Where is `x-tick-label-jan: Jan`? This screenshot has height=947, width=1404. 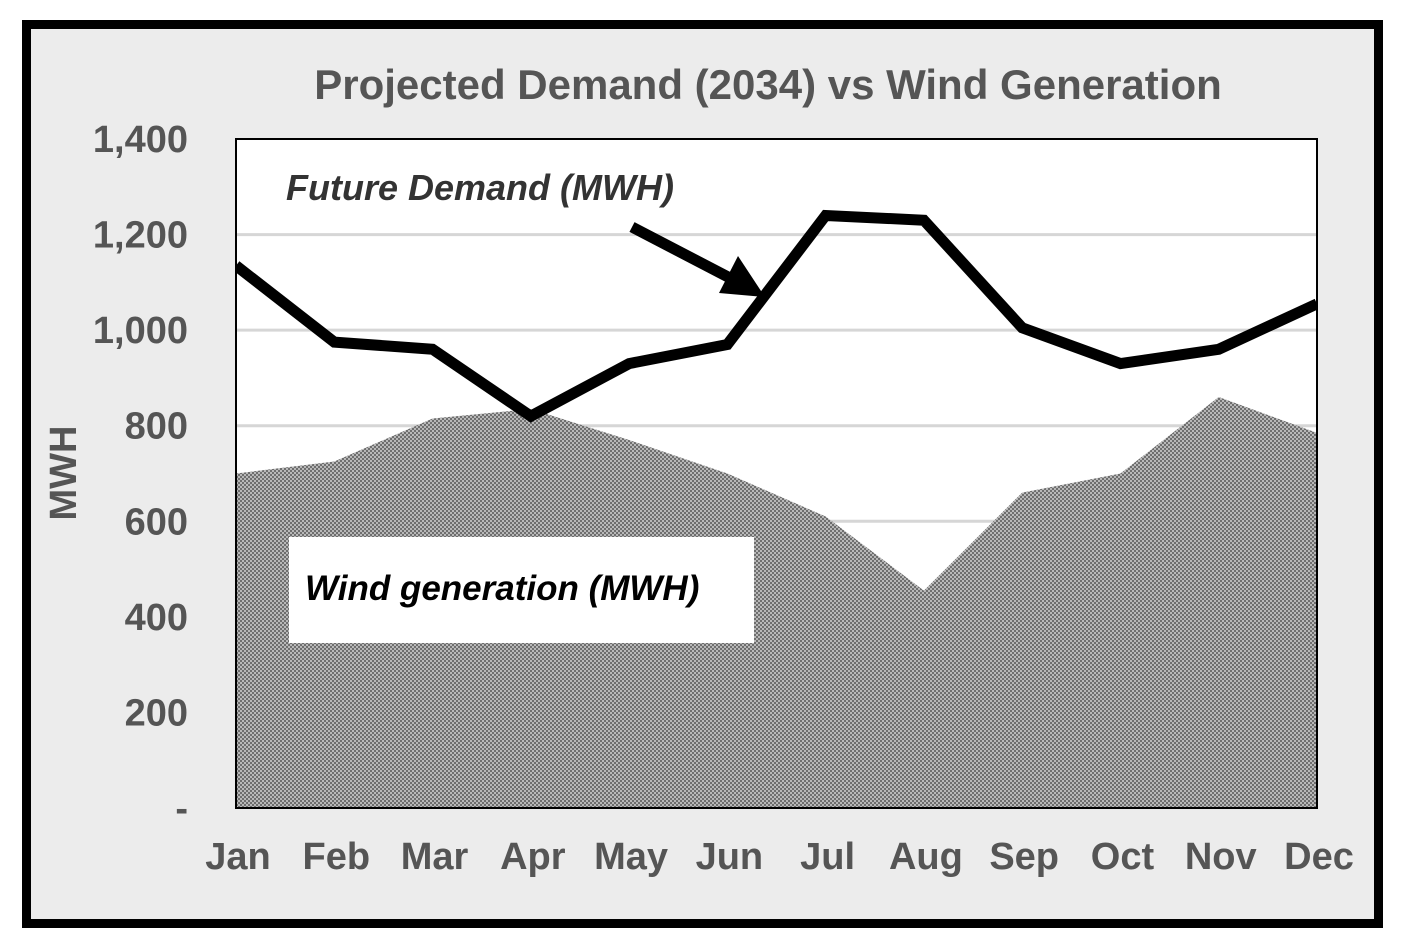
x-tick-label-jan: Jan is located at coordinates (237, 857).